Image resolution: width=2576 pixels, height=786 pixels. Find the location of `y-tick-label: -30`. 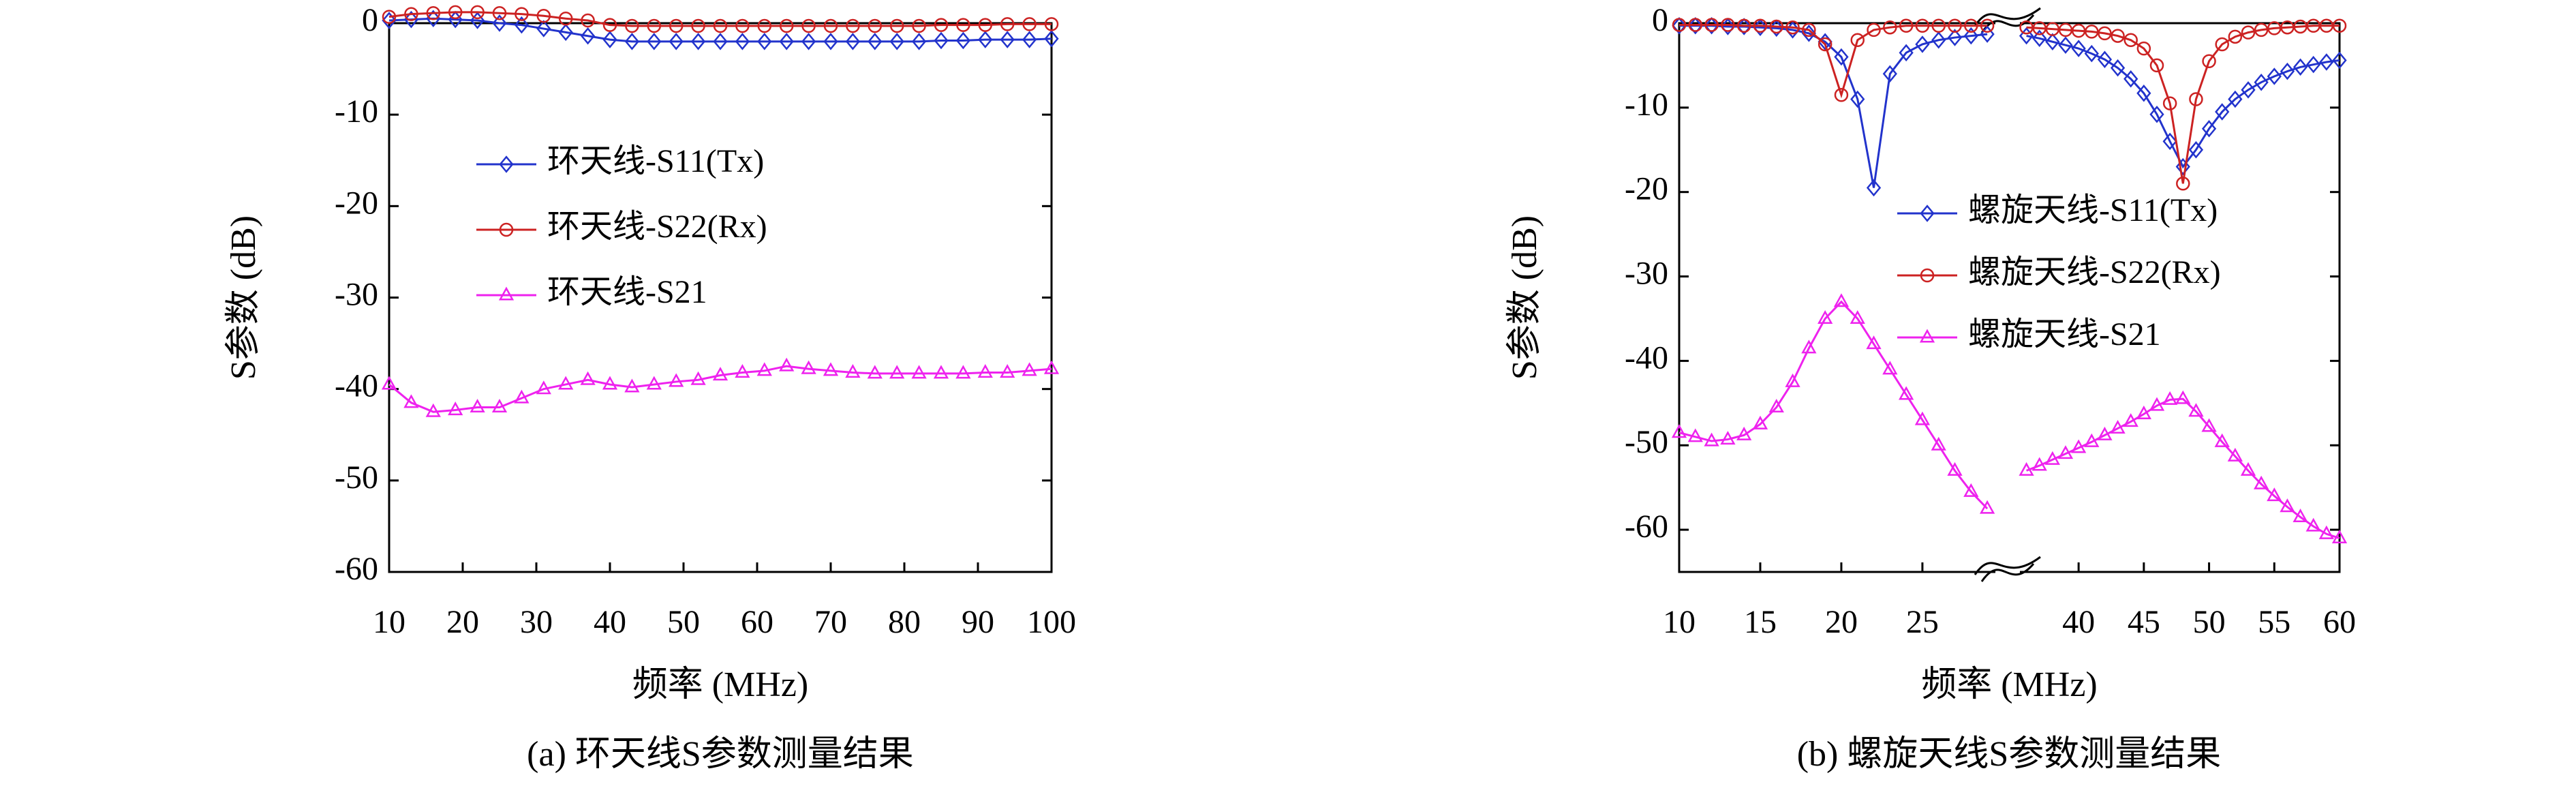

y-tick-label: -30 is located at coordinates (1647, 274).